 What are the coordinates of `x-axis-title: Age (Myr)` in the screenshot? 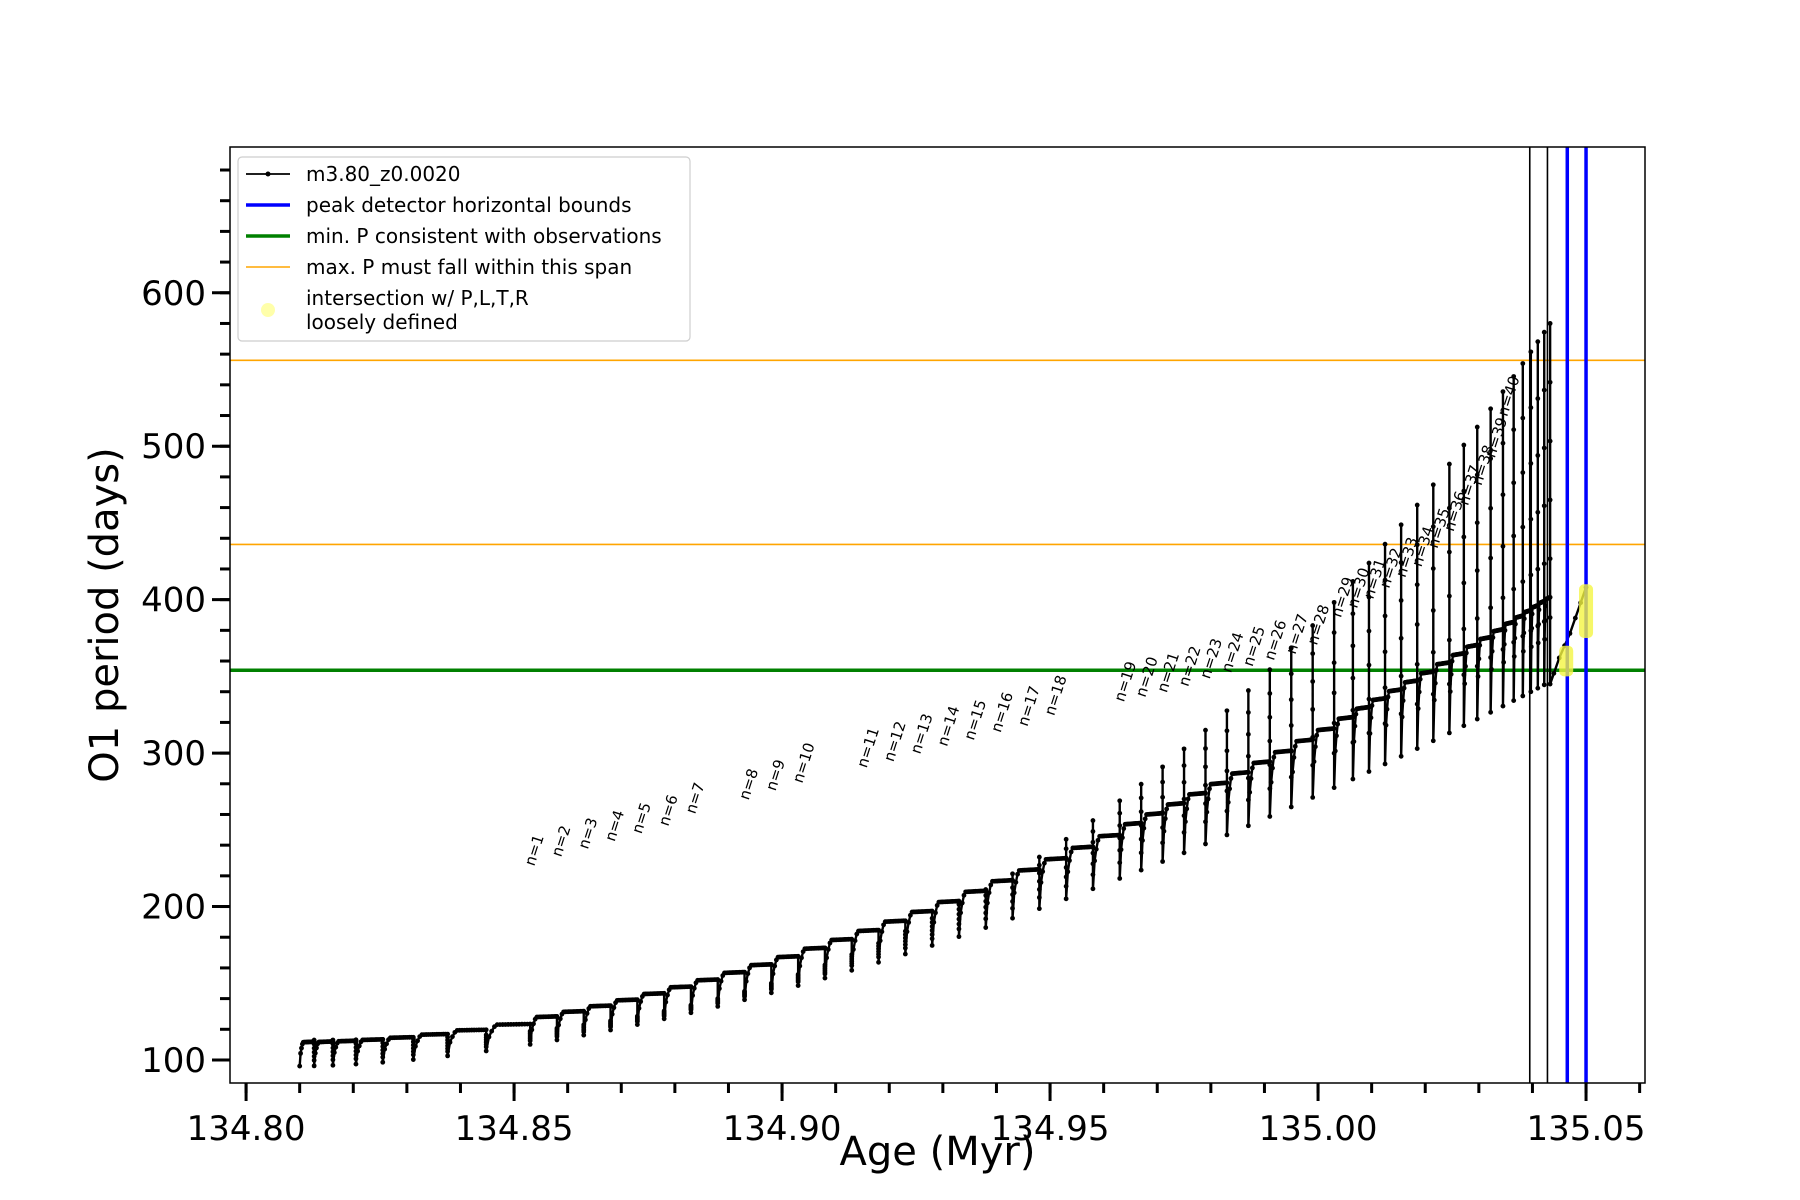 It's located at (938, 1152).